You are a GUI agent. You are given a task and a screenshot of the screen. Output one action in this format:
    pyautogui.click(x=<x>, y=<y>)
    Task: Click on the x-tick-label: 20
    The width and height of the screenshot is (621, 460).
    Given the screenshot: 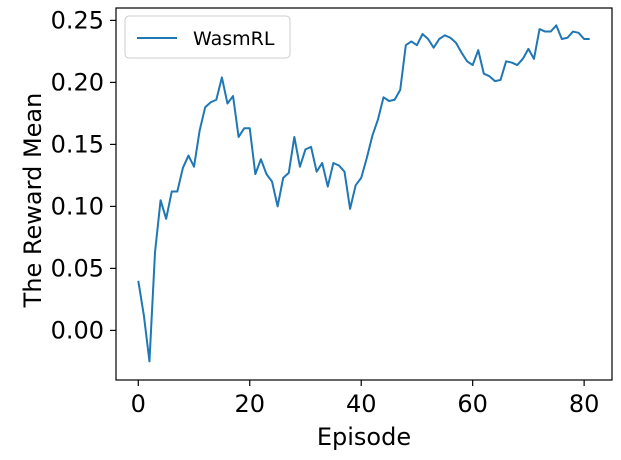 What is the action you would take?
    pyautogui.click(x=249, y=404)
    